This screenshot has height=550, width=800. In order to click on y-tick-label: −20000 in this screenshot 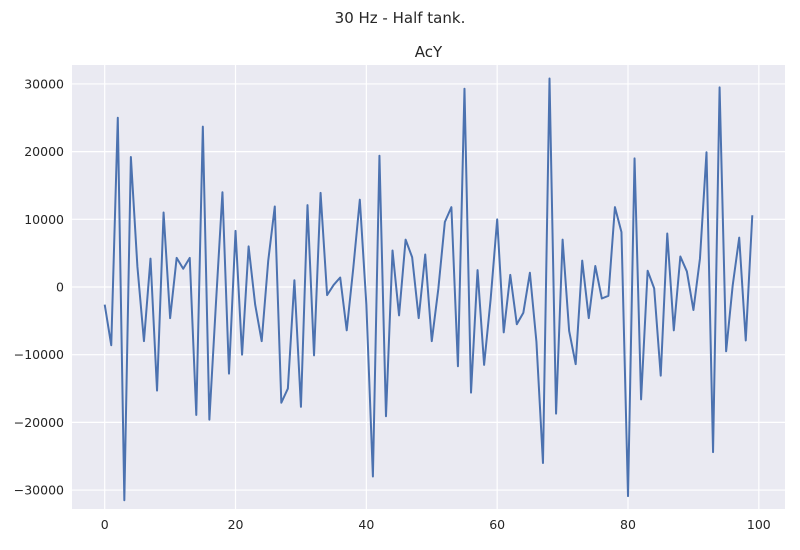, I will do `click(39, 422)`.